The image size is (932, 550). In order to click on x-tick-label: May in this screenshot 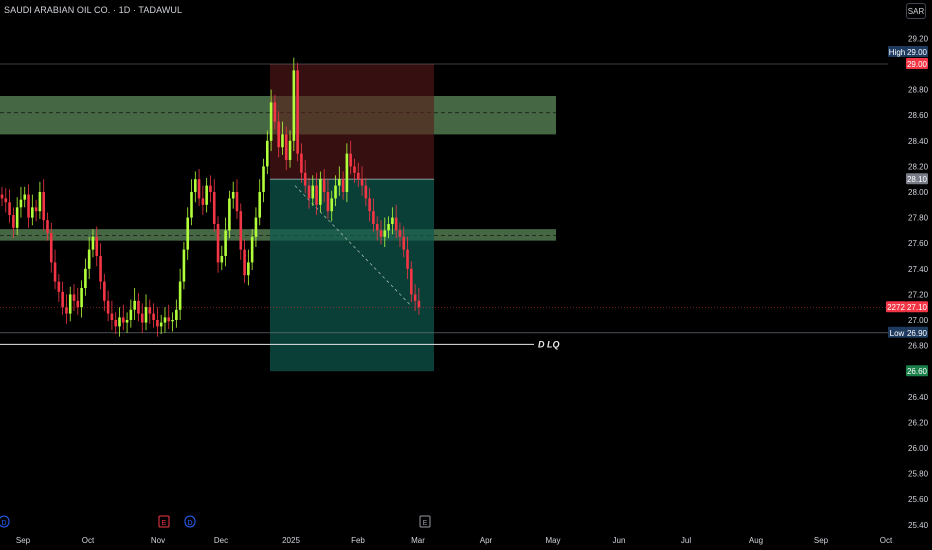, I will do `click(552, 540)`.